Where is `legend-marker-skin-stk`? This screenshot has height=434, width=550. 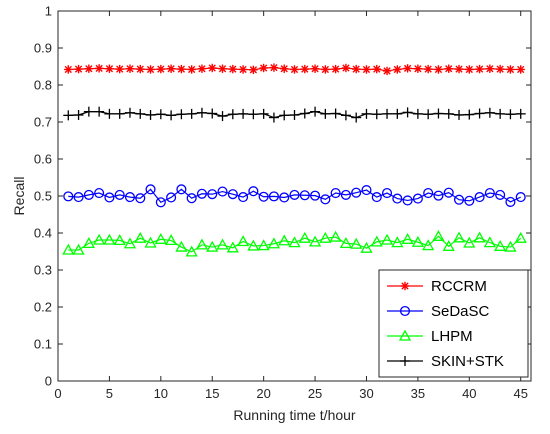 legend-marker-skin-stk is located at coordinates (405, 361).